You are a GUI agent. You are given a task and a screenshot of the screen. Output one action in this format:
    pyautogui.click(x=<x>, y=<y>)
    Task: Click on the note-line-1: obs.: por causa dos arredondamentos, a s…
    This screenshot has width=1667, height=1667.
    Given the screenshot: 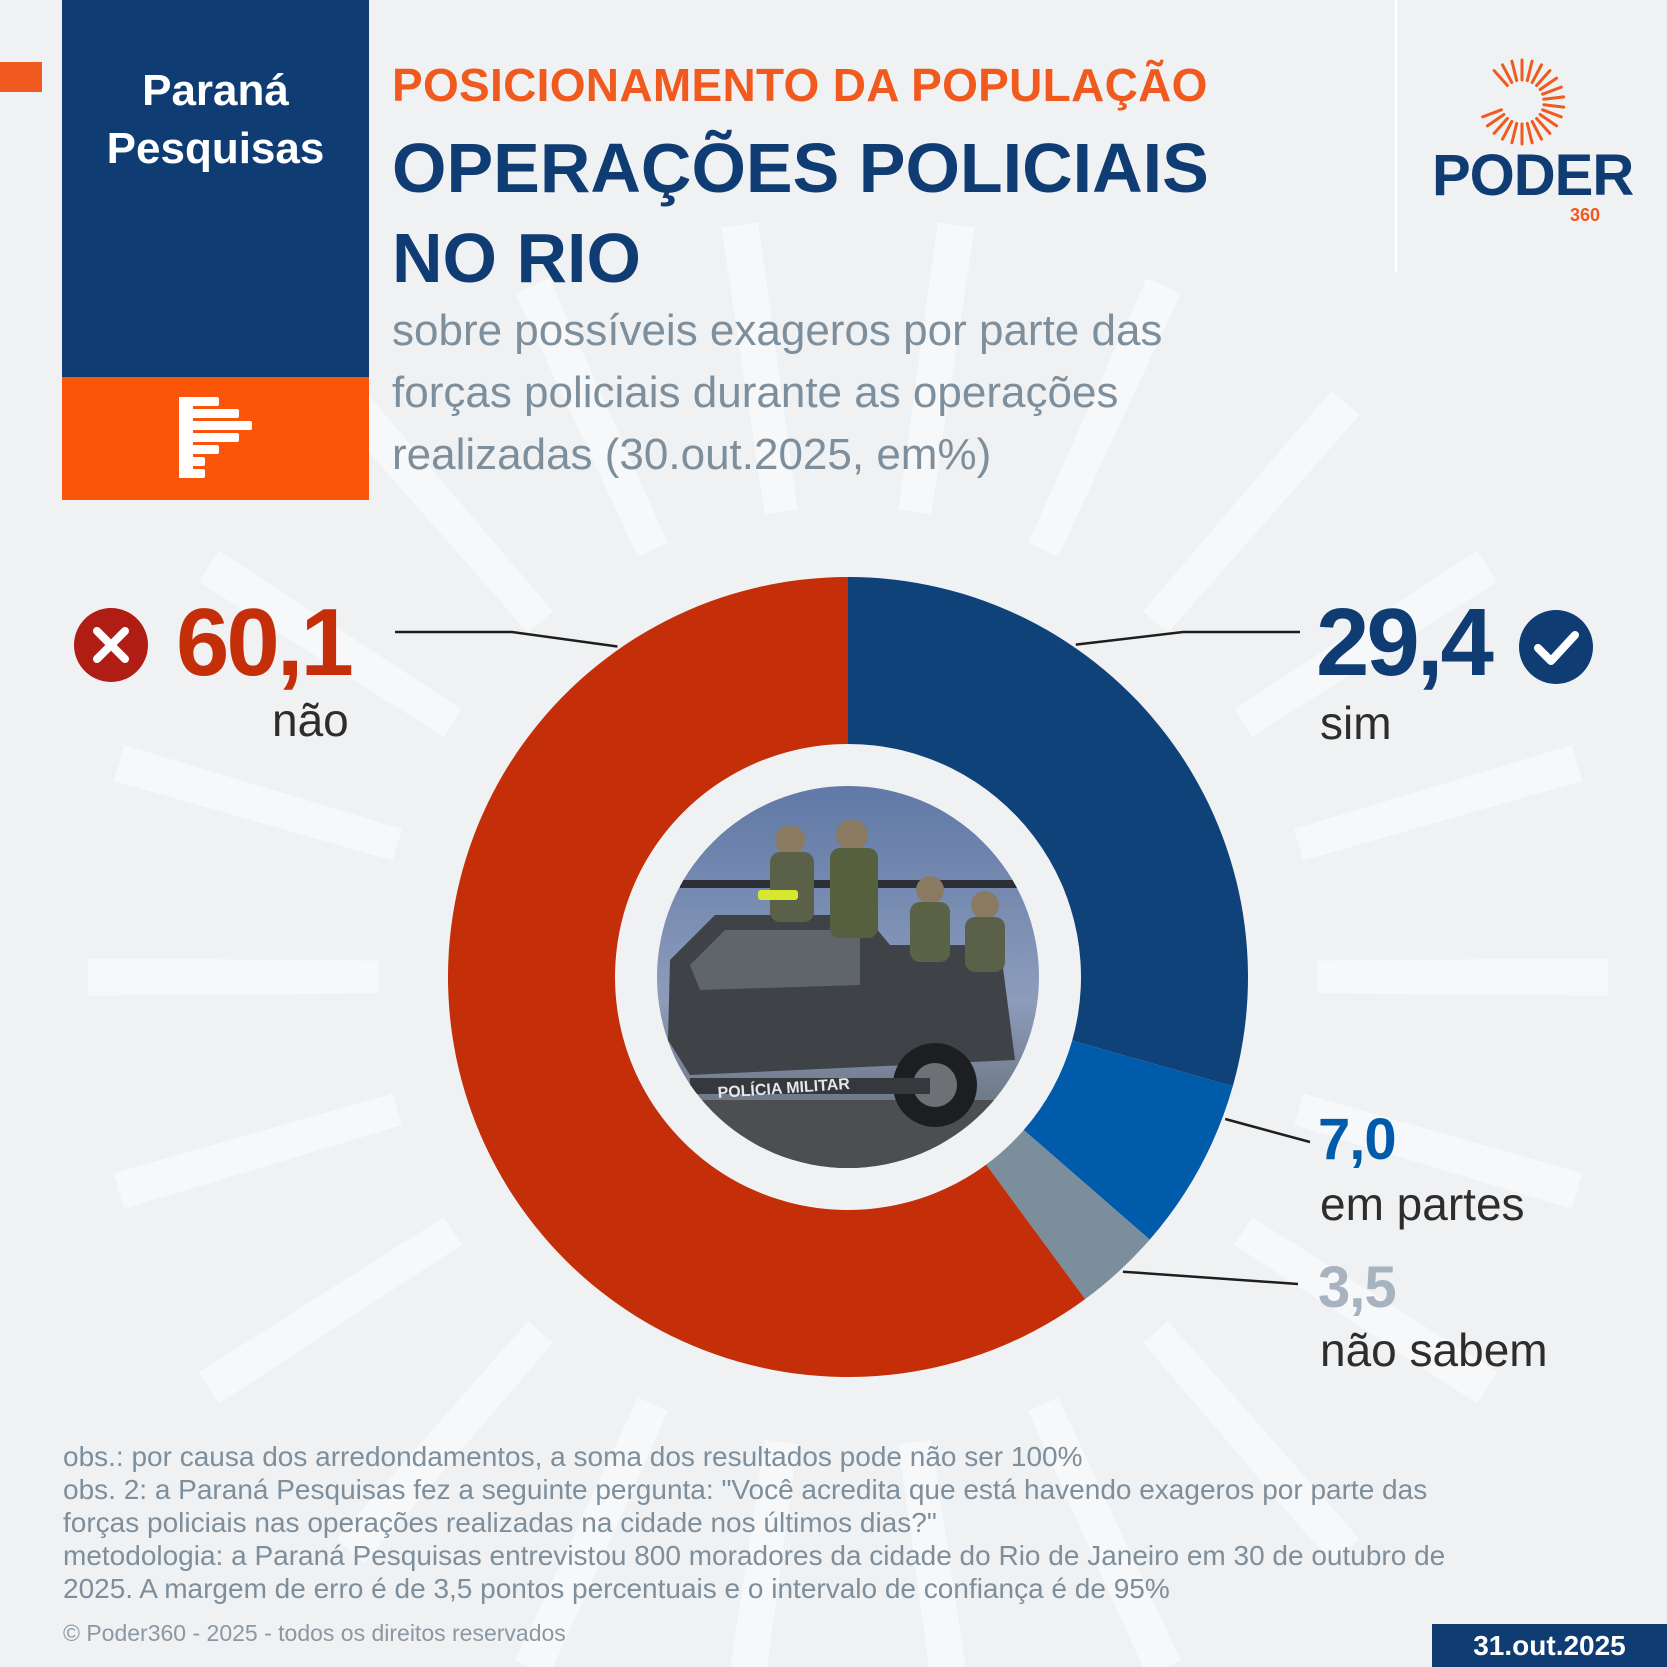 What is the action you would take?
    pyautogui.click(x=573, y=1456)
    